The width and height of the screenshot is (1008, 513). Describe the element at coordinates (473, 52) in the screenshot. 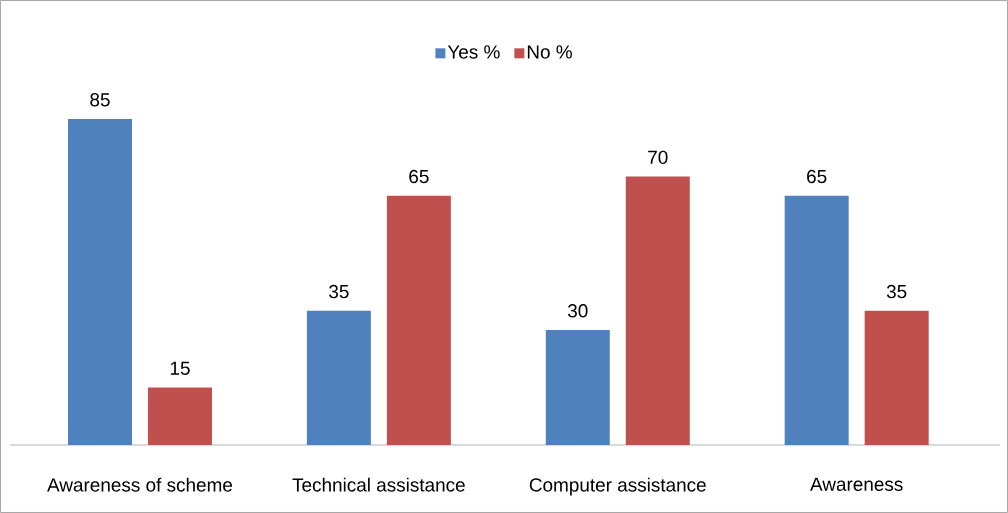

I see `legend-label: Yes %` at that location.